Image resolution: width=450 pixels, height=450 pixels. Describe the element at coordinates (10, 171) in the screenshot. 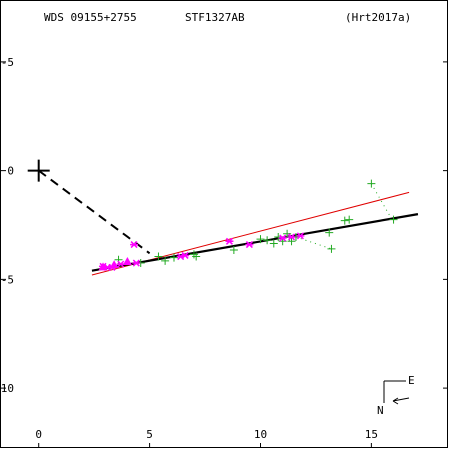

I see `y-tick-label: 0` at that location.